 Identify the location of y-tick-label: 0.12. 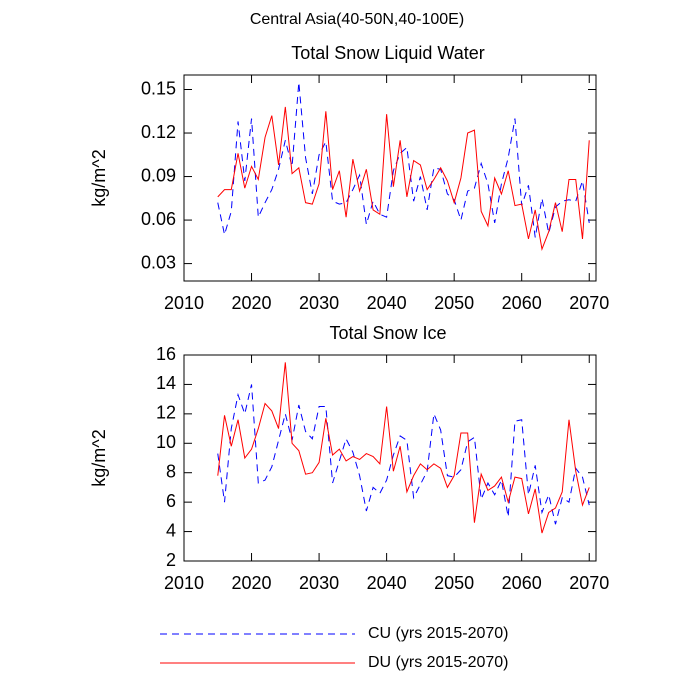
(158, 132).